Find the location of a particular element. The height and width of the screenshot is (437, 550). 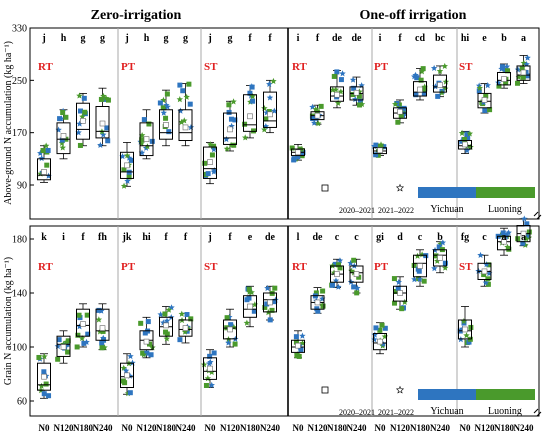

significance-letter: h is located at coordinates (64, 38).